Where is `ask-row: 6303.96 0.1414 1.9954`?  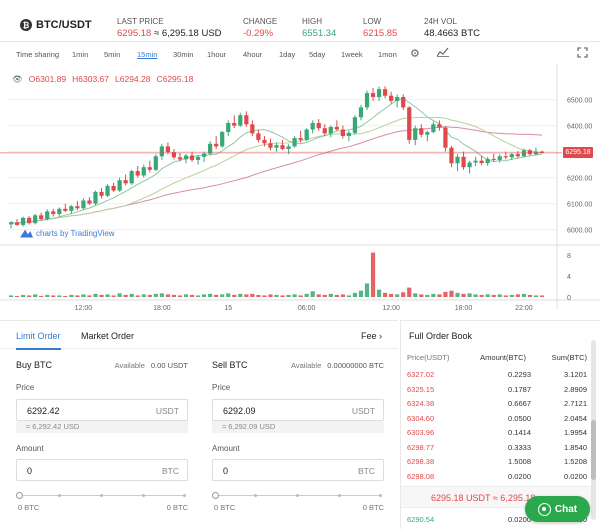
ask-row: 6303.96 0.1414 1.9954 is located at coordinates (497, 434).